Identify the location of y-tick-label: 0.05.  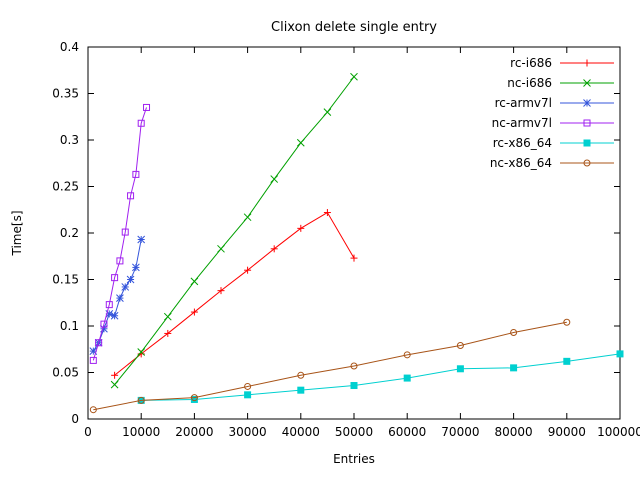
(65, 373).